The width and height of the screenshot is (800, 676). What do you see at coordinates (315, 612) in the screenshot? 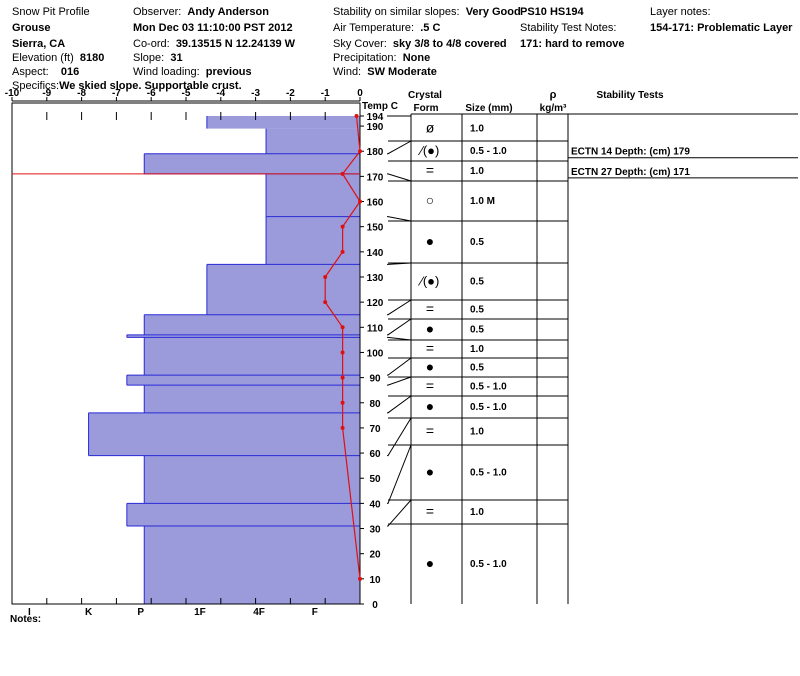
I see `hardness-tick-label: F` at bounding box center [315, 612].